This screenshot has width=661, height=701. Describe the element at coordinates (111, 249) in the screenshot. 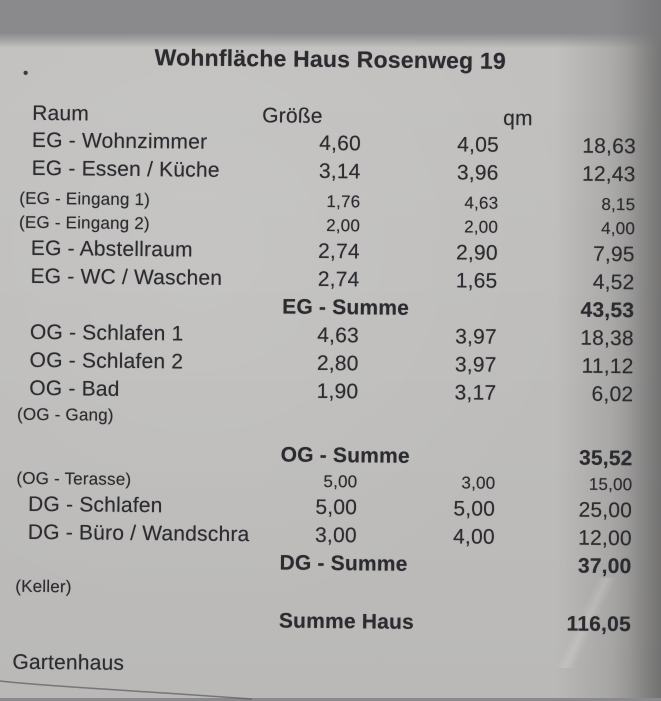

I see `room-label: EG - Abstellraum` at that location.